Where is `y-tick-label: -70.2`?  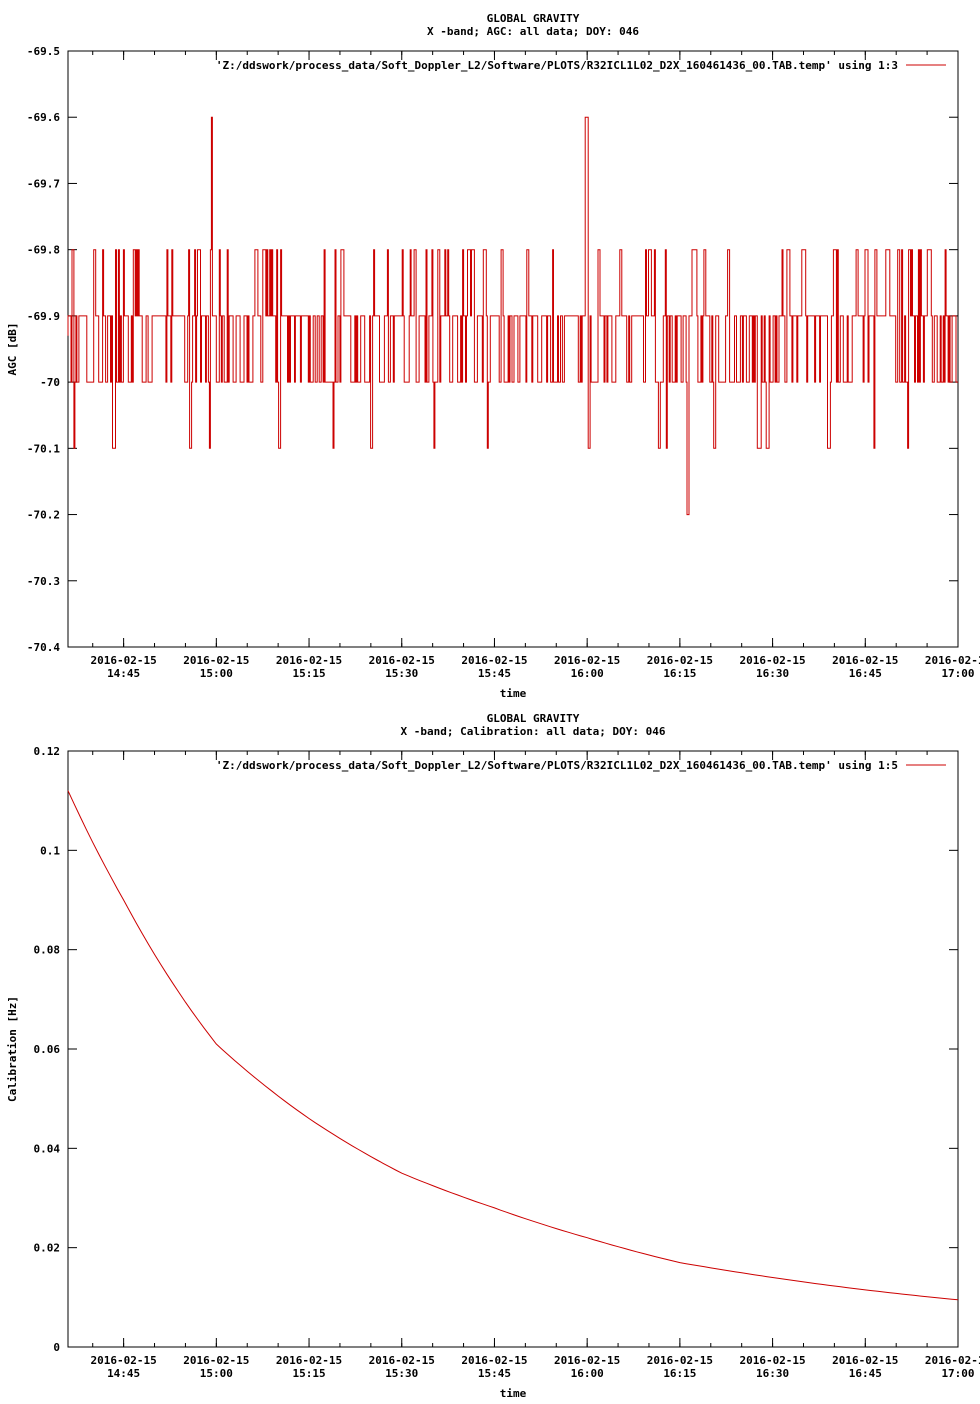
y-tick-label: -70.2 is located at coordinates (43, 515).